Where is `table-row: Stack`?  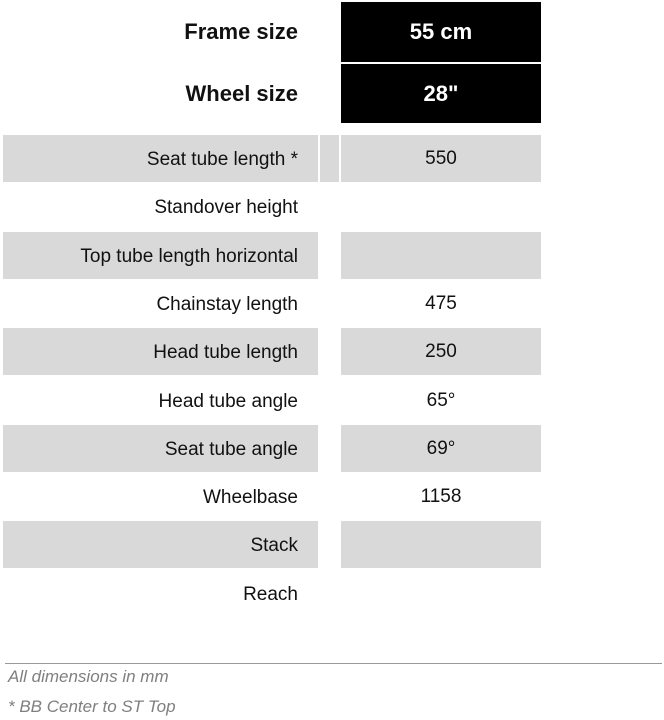
table-row: Stack is located at coordinates (332, 545).